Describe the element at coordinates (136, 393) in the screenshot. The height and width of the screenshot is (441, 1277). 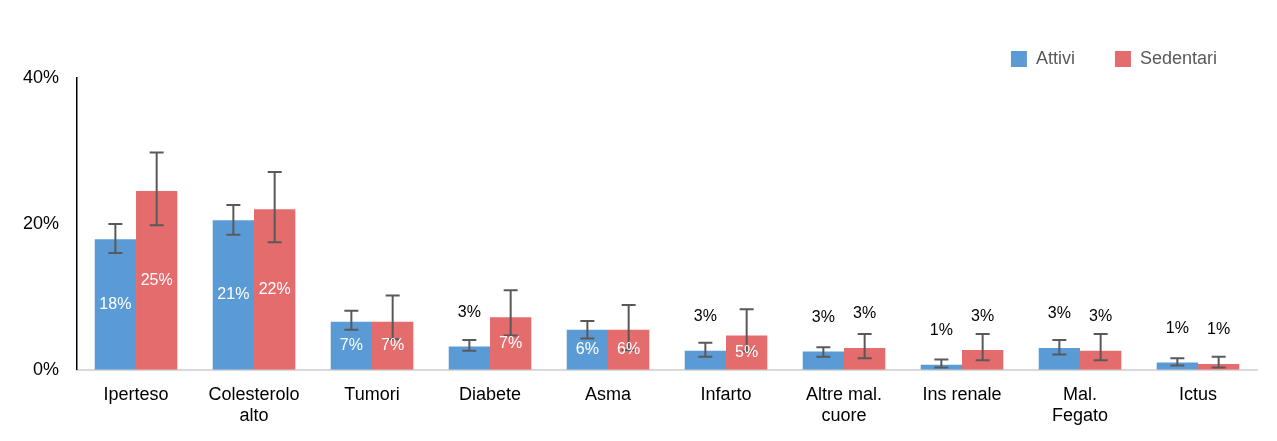
I see `x-tick-label: Iperteso` at that location.